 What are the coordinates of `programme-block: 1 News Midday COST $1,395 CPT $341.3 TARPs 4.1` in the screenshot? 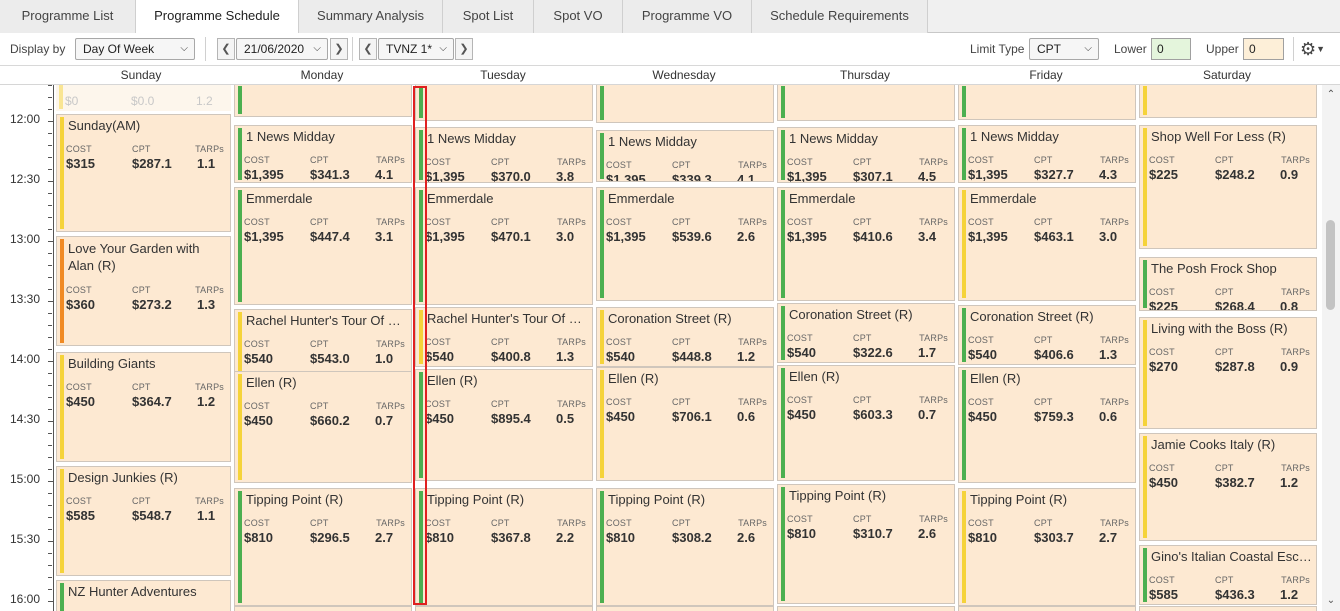 It's located at (323, 154).